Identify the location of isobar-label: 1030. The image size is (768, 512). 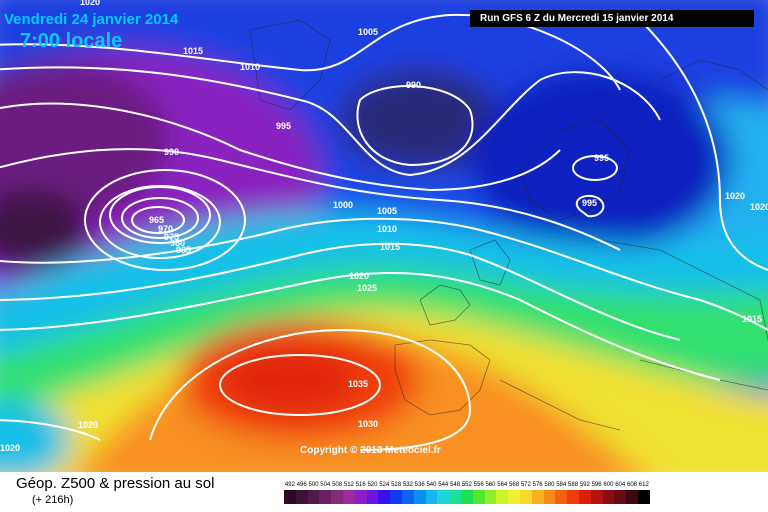
(368, 424).